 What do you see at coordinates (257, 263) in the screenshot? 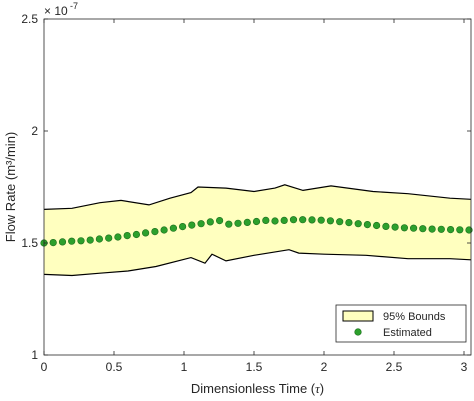
I see `lower-bound-line` at bounding box center [257, 263].